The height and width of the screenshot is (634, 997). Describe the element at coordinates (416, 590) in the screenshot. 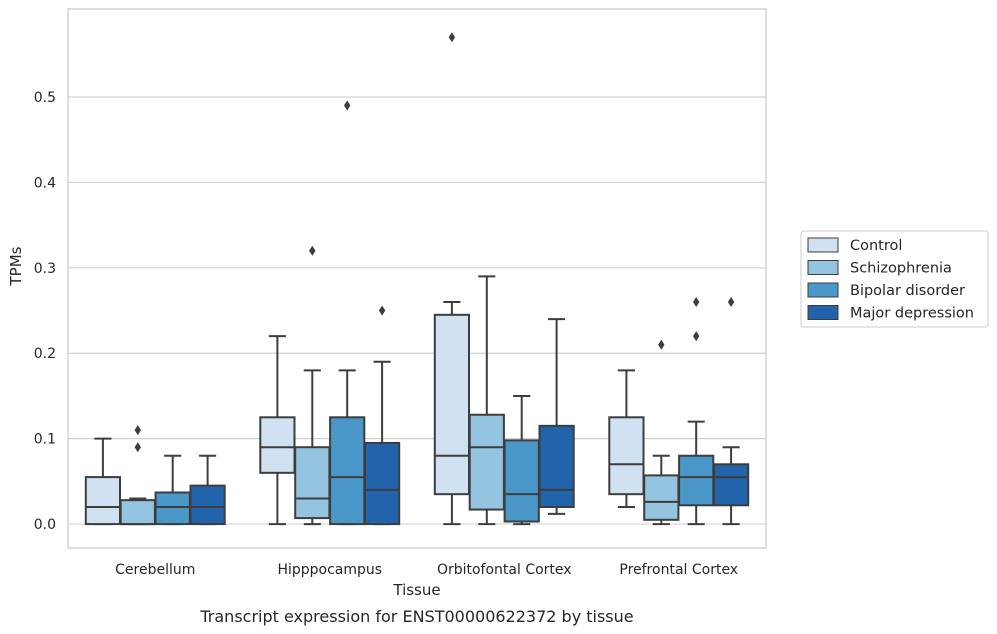

I see `x-axis-label: Tissue` at that location.